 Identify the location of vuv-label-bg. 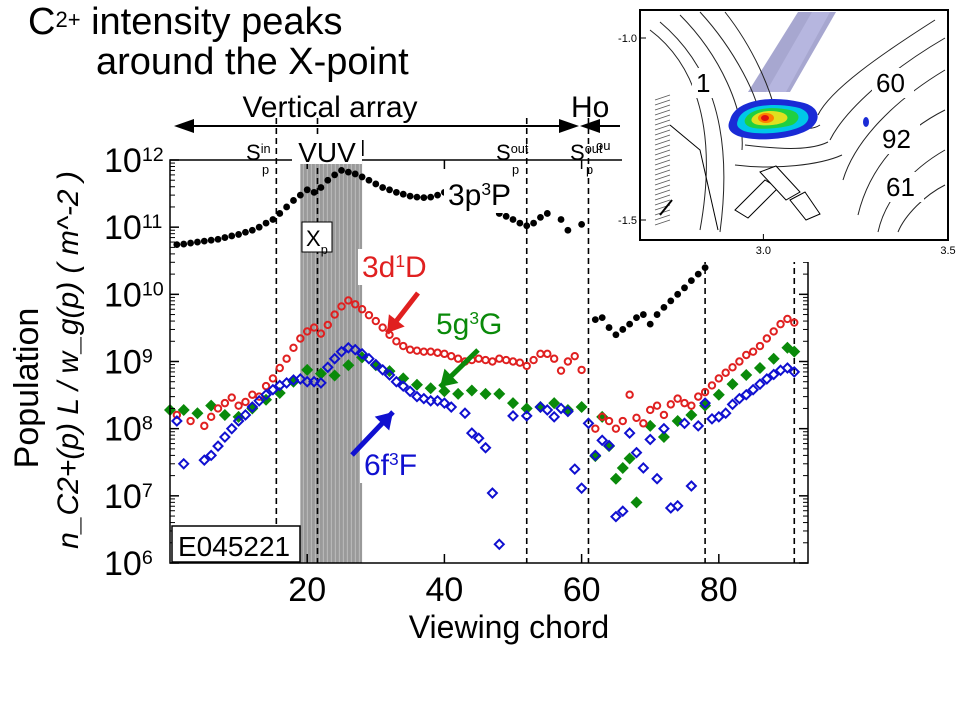
(327, 151).